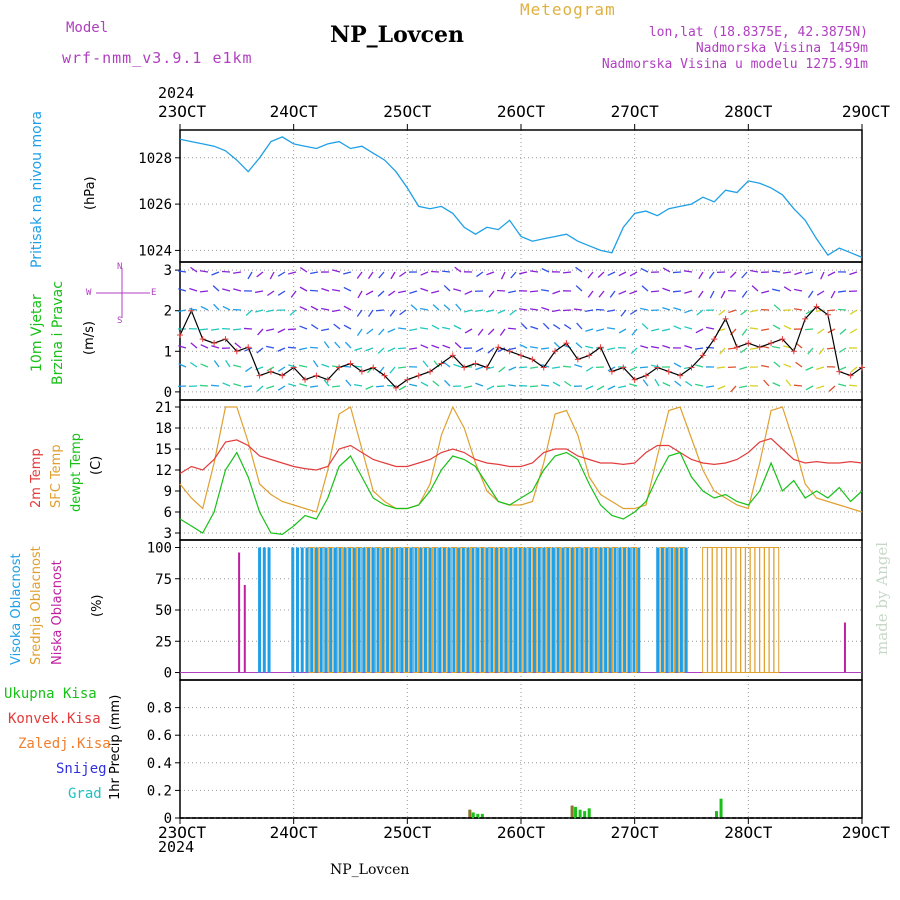  I want to click on temp-label-3: dewpt Temp, so click(76, 472).